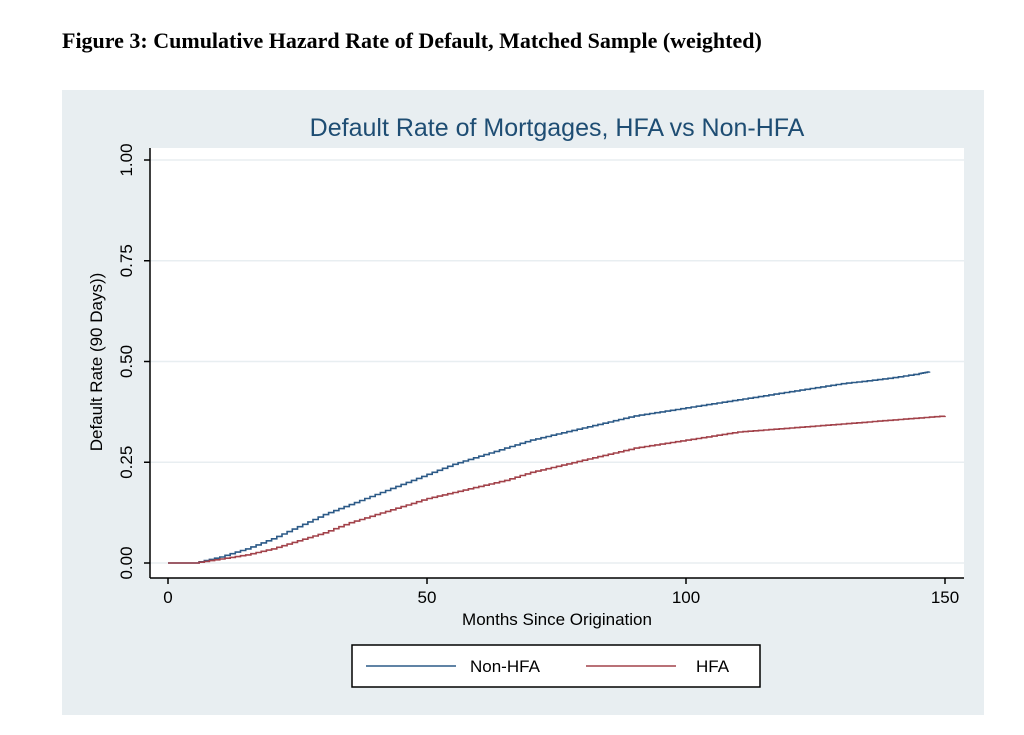  Describe the element at coordinates (126, 260) in the screenshot. I see `y-tick-label: 0.75` at that location.